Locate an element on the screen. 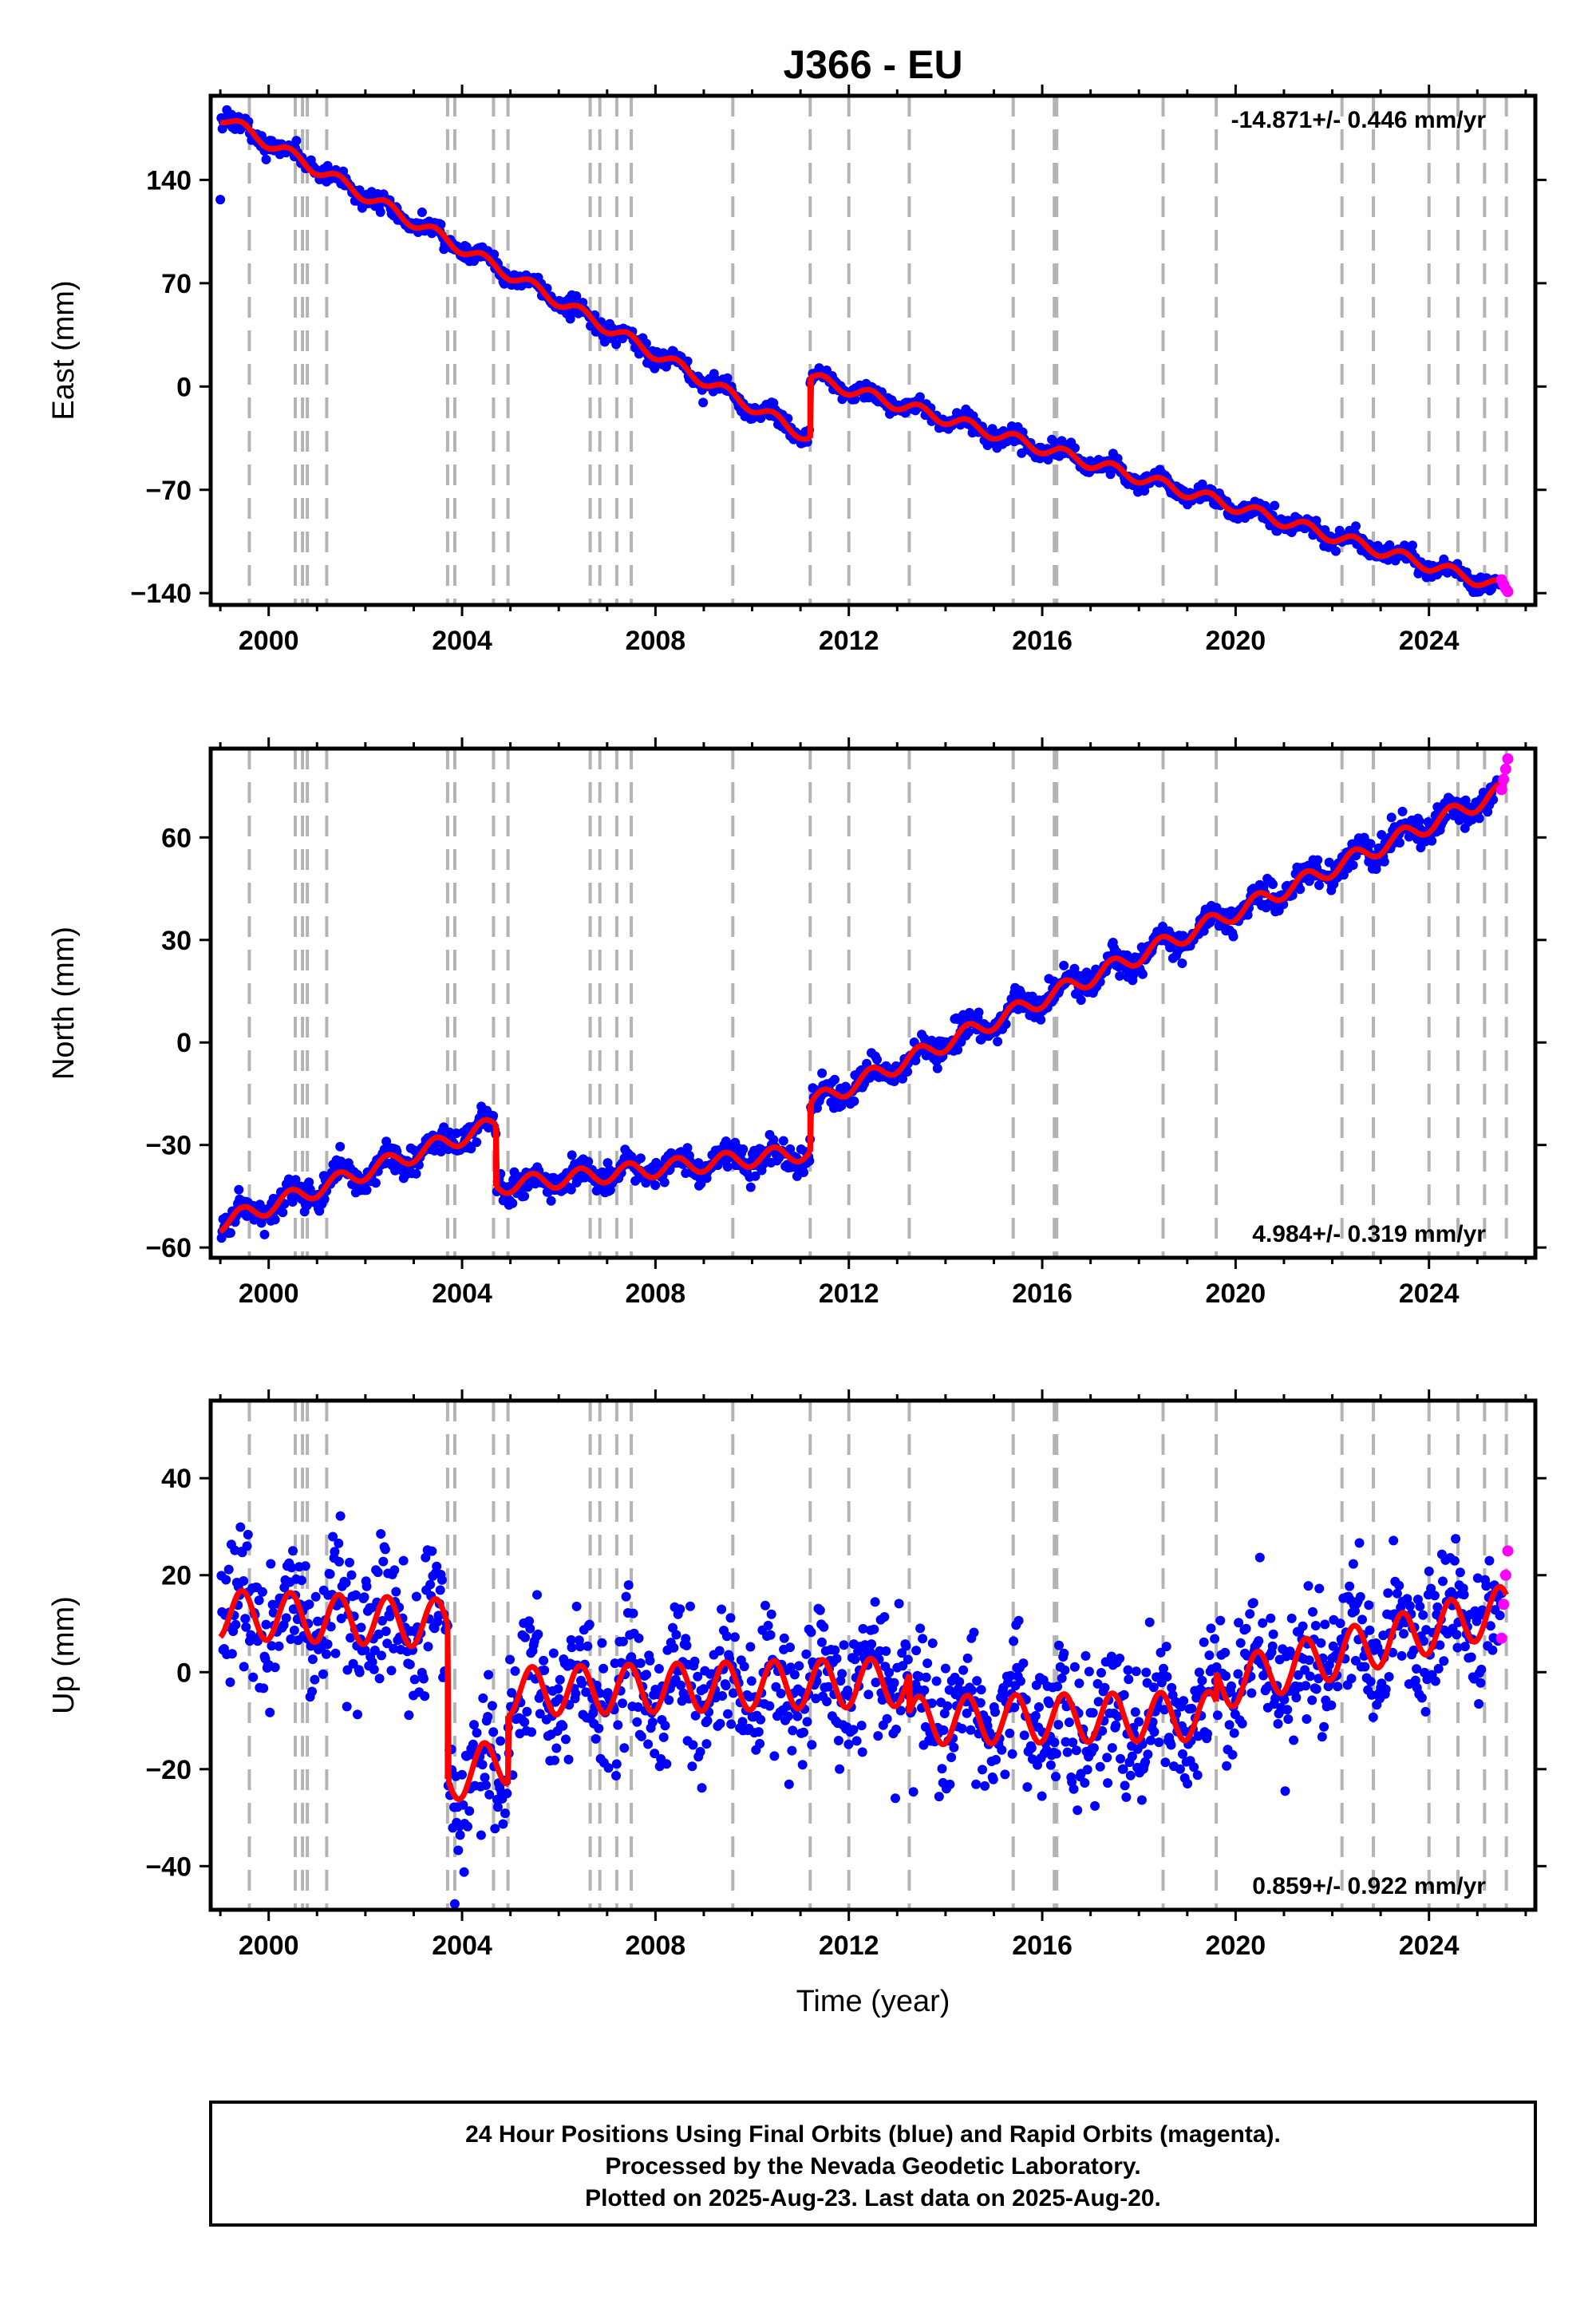 The width and height of the screenshot is (1596, 2316). y-tick-label: −140 is located at coordinates (161, 594).